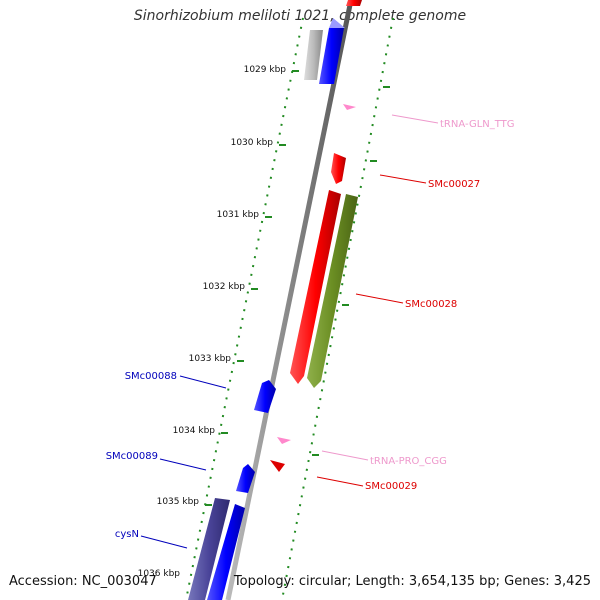  What do you see at coordinates (338, 168) in the screenshot?
I see `gene-smc00027` at bounding box center [338, 168].